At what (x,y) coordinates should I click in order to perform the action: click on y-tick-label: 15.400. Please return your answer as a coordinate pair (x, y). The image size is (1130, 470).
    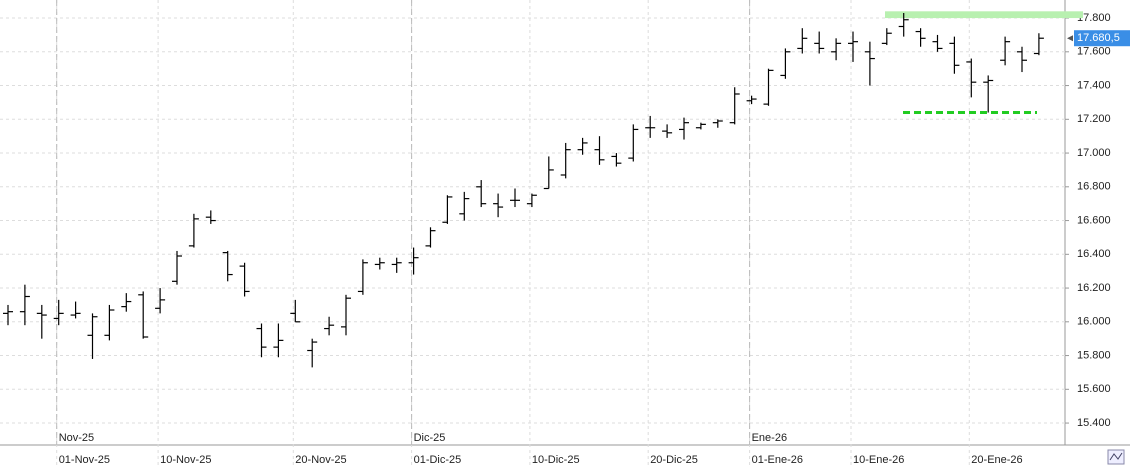
    Looking at the image, I should click on (1094, 423).